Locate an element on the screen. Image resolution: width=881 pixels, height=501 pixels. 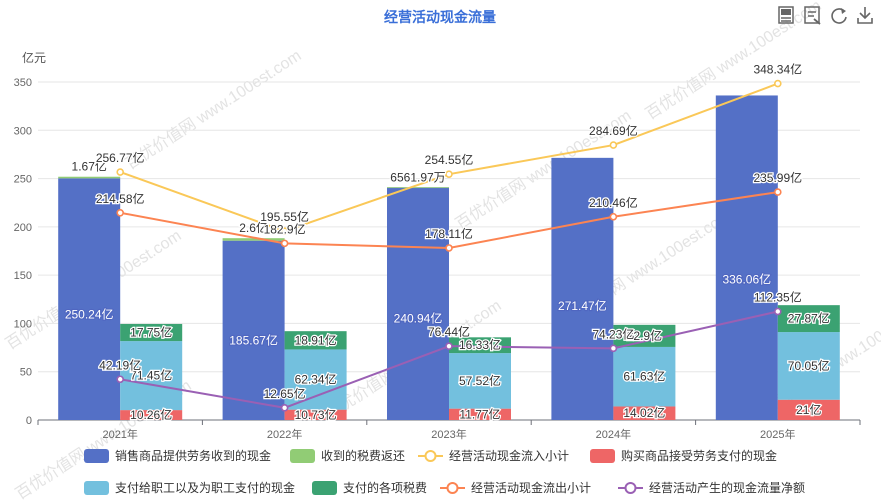
bar-value-label: 61.63亿 is located at coordinates (644, 376).